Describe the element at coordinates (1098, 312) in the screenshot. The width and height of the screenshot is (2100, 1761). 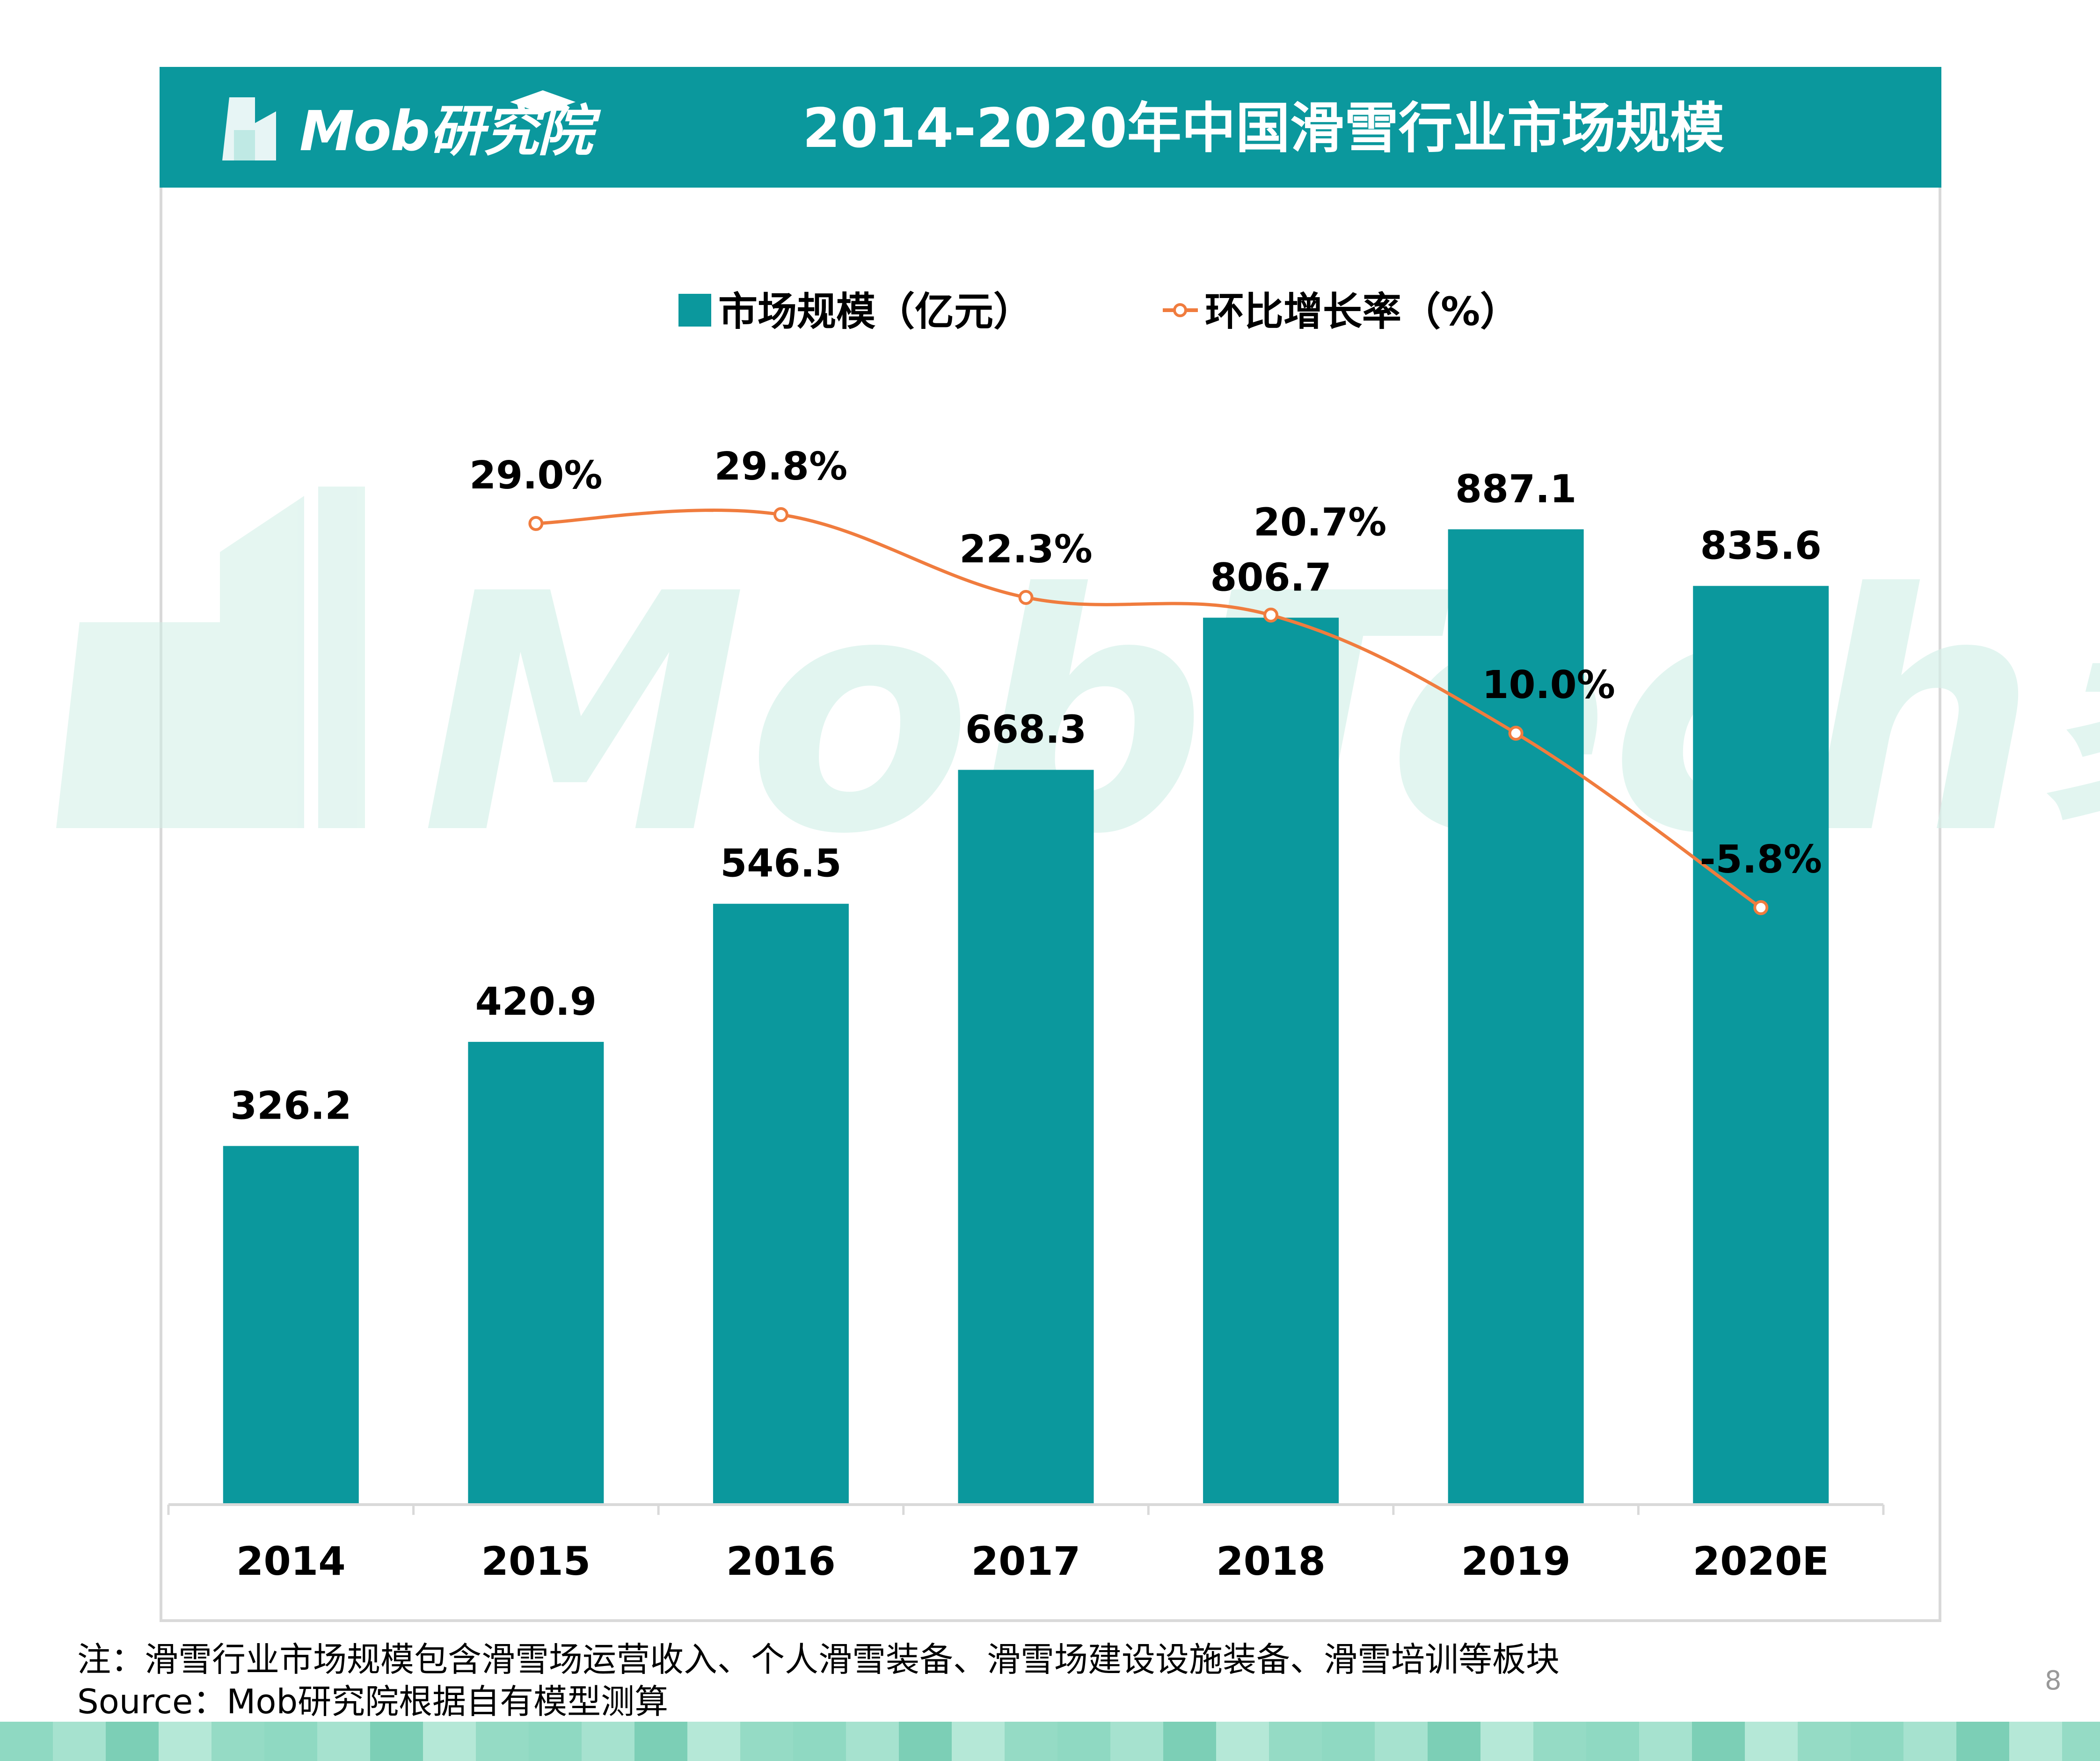
I see `legend: 市场规模（亿元） 环比增长率（%）` at that location.